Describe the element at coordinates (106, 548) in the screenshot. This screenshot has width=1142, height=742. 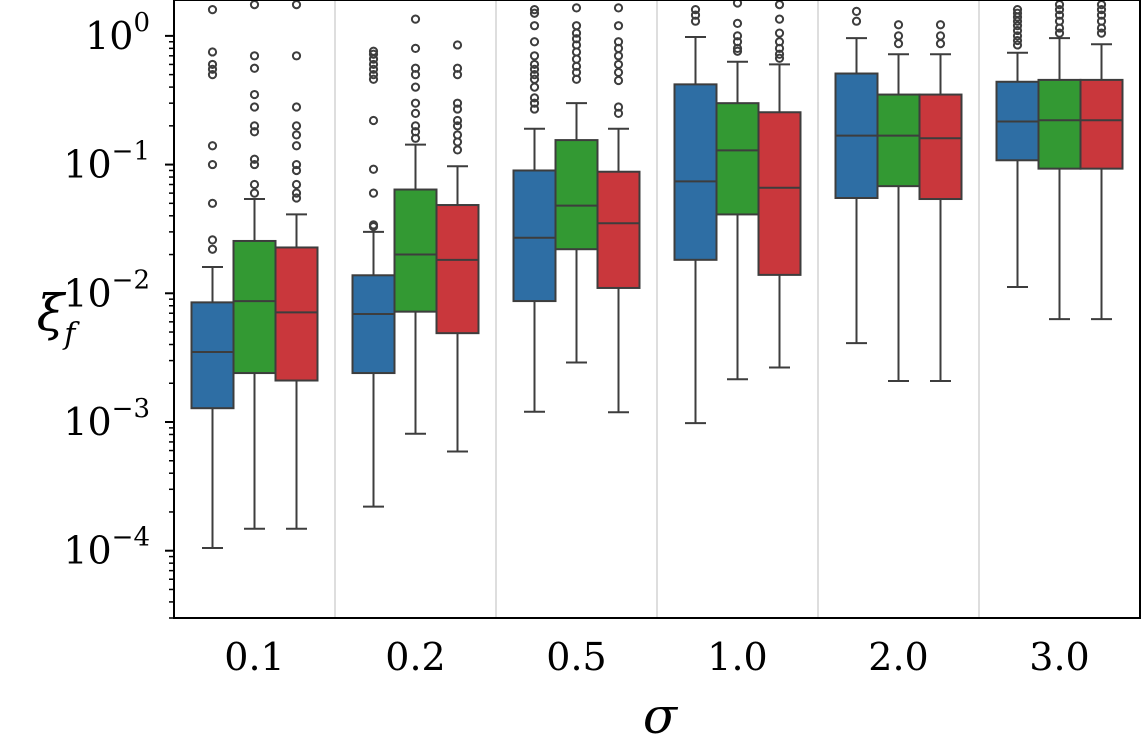
I see `y-tick-label: 10⁻⁴` at that location.